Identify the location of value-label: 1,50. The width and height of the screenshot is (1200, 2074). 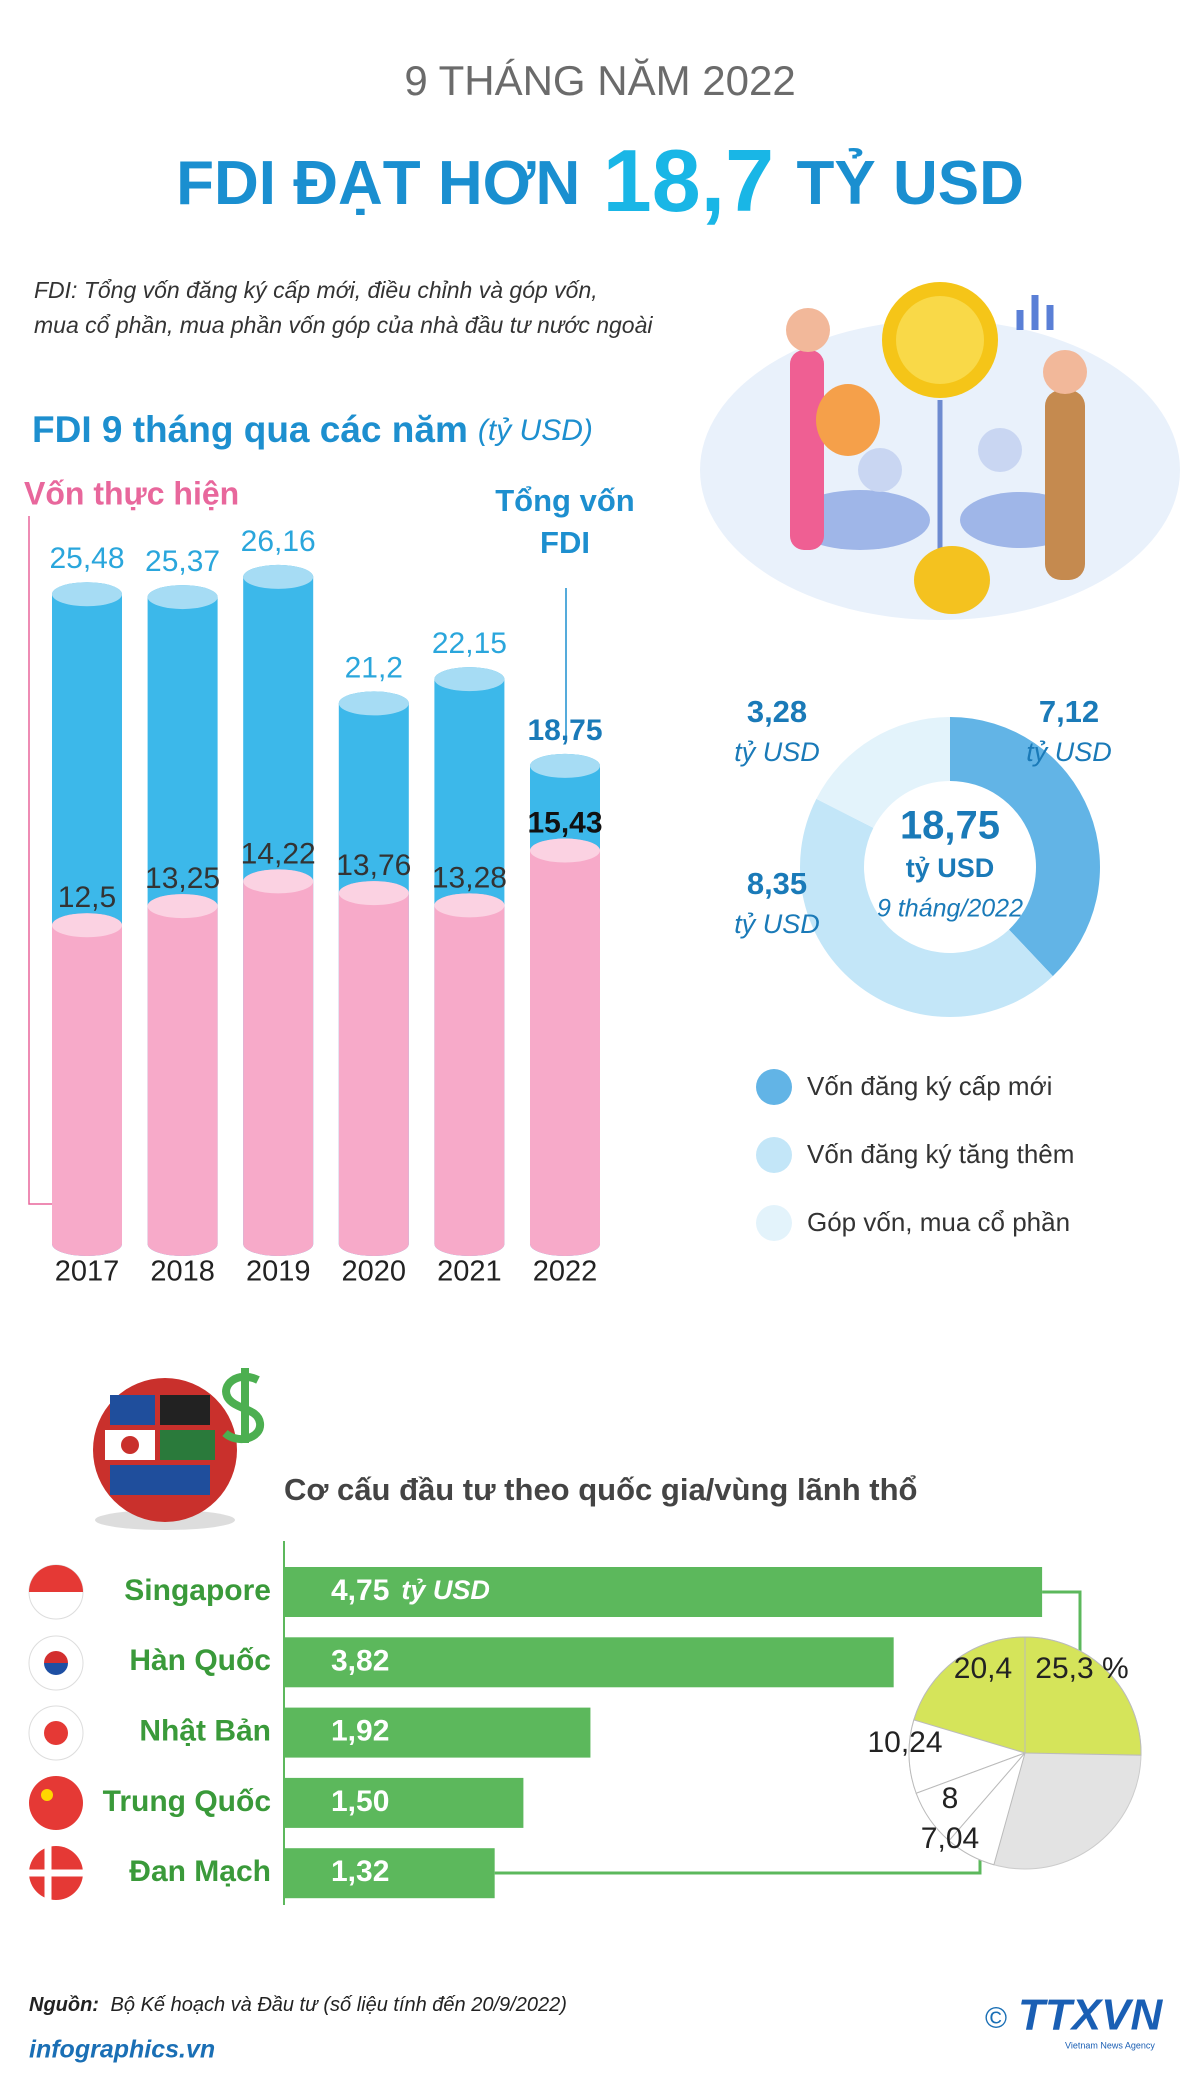
(360, 1801).